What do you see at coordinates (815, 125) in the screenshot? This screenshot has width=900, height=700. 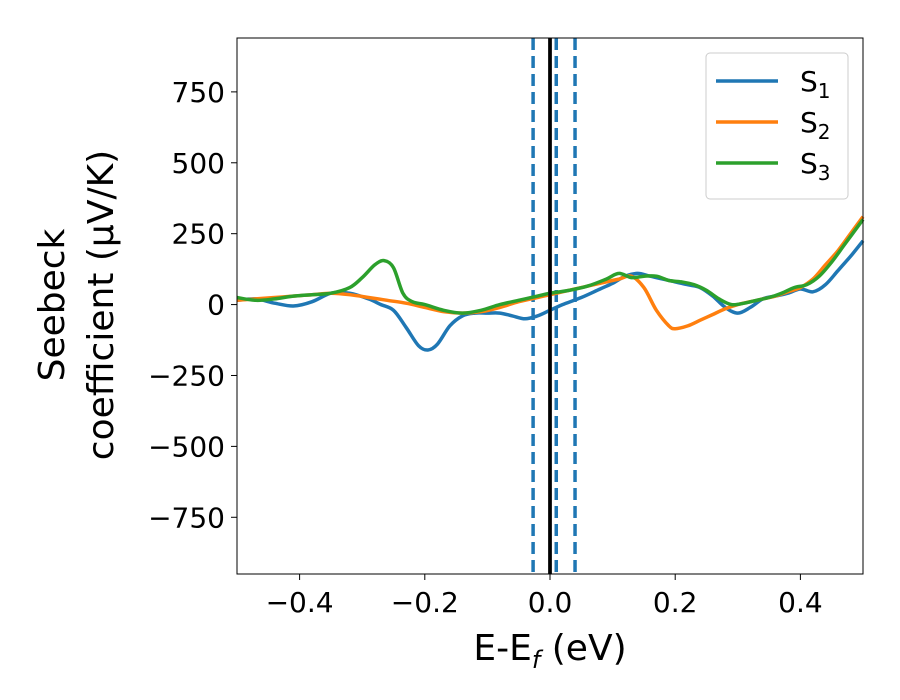 I see `legend-label-s2: S2` at bounding box center [815, 125].